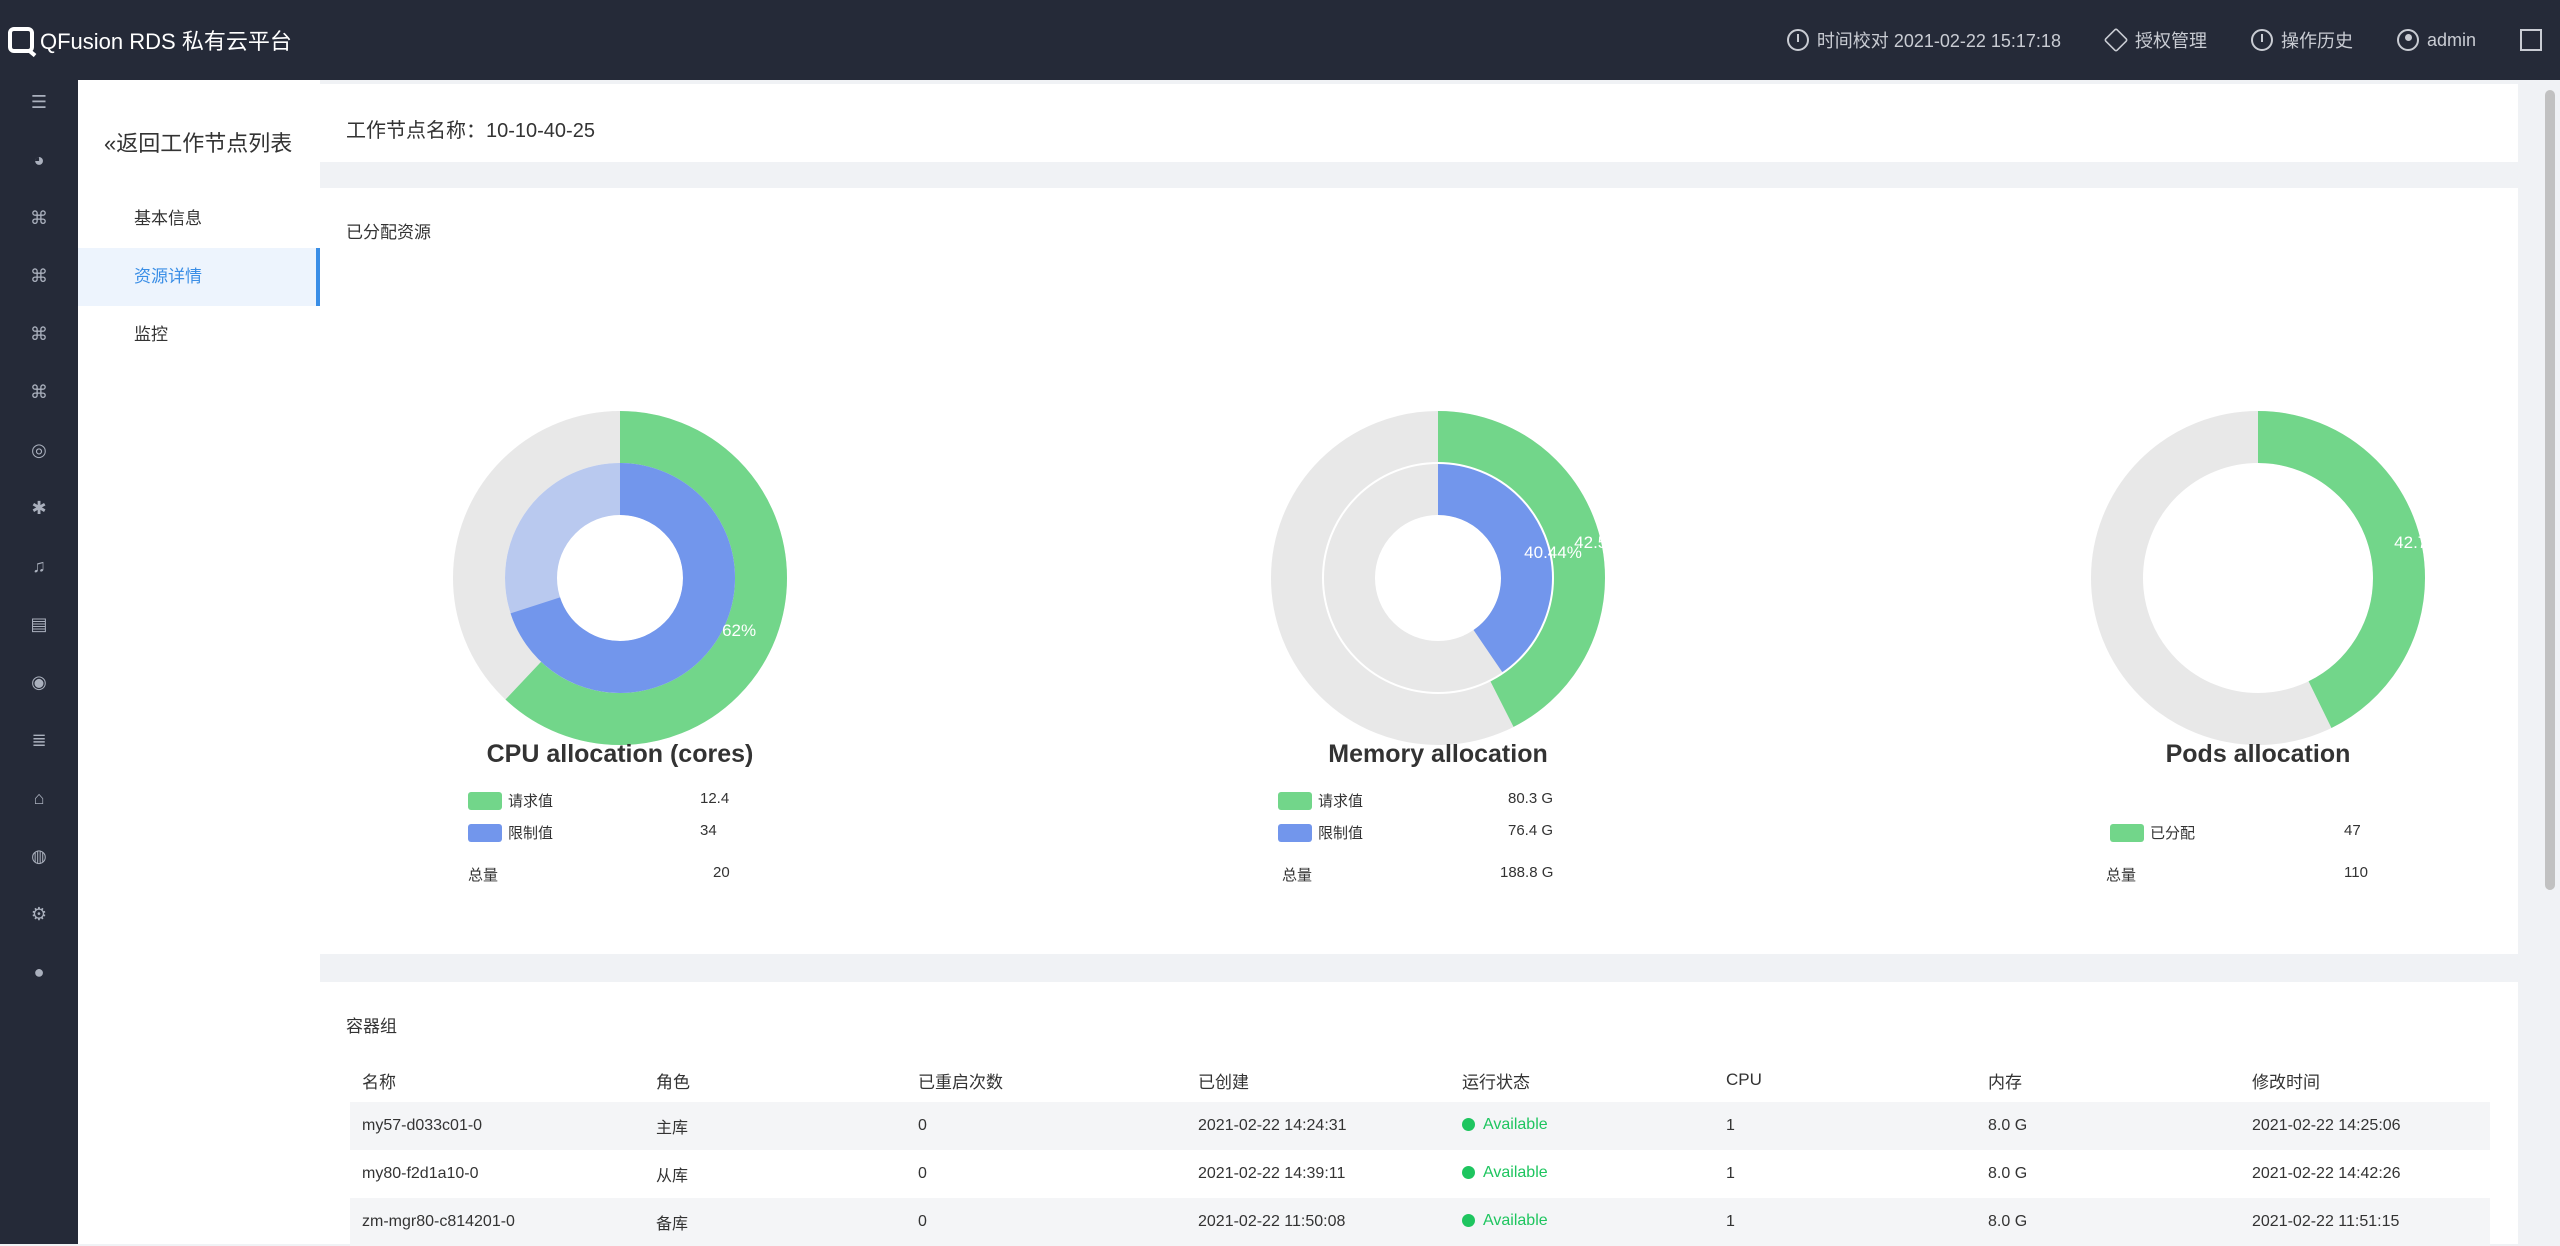 This screenshot has width=2560, height=1246. I want to click on pod-created: 2021-02-22 14:39:11, so click(1272, 1173).